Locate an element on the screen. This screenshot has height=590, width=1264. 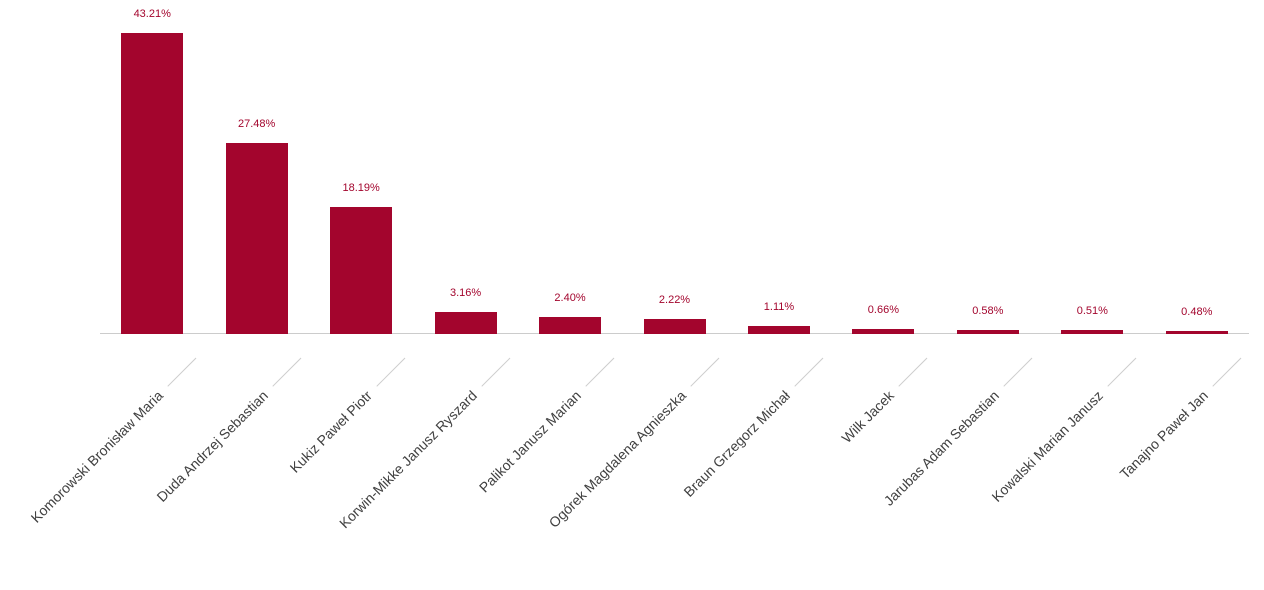
bar-value-label: 2.22% is located at coordinates (674, 300).